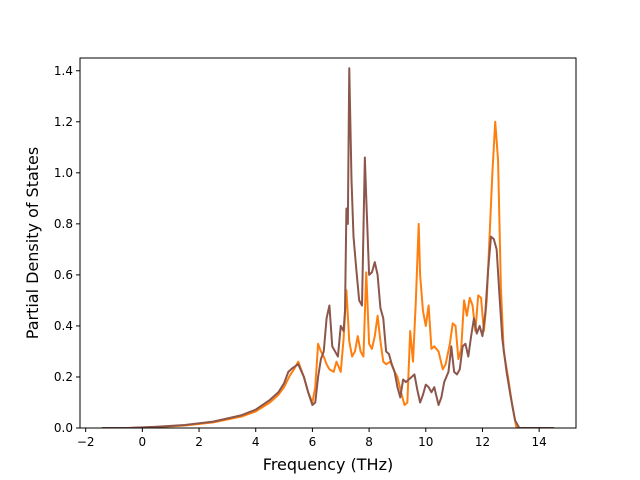 The height and width of the screenshot is (480, 640). Describe the element at coordinates (63, 428) in the screenshot. I see `y-tick-label: 0.0` at that location.